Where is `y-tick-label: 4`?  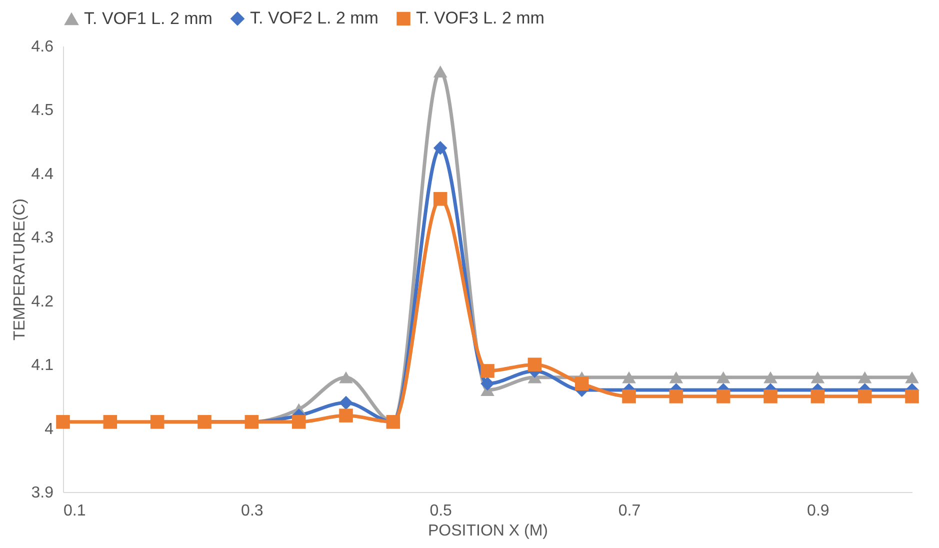 y-tick-label: 4 is located at coordinates (49, 429).